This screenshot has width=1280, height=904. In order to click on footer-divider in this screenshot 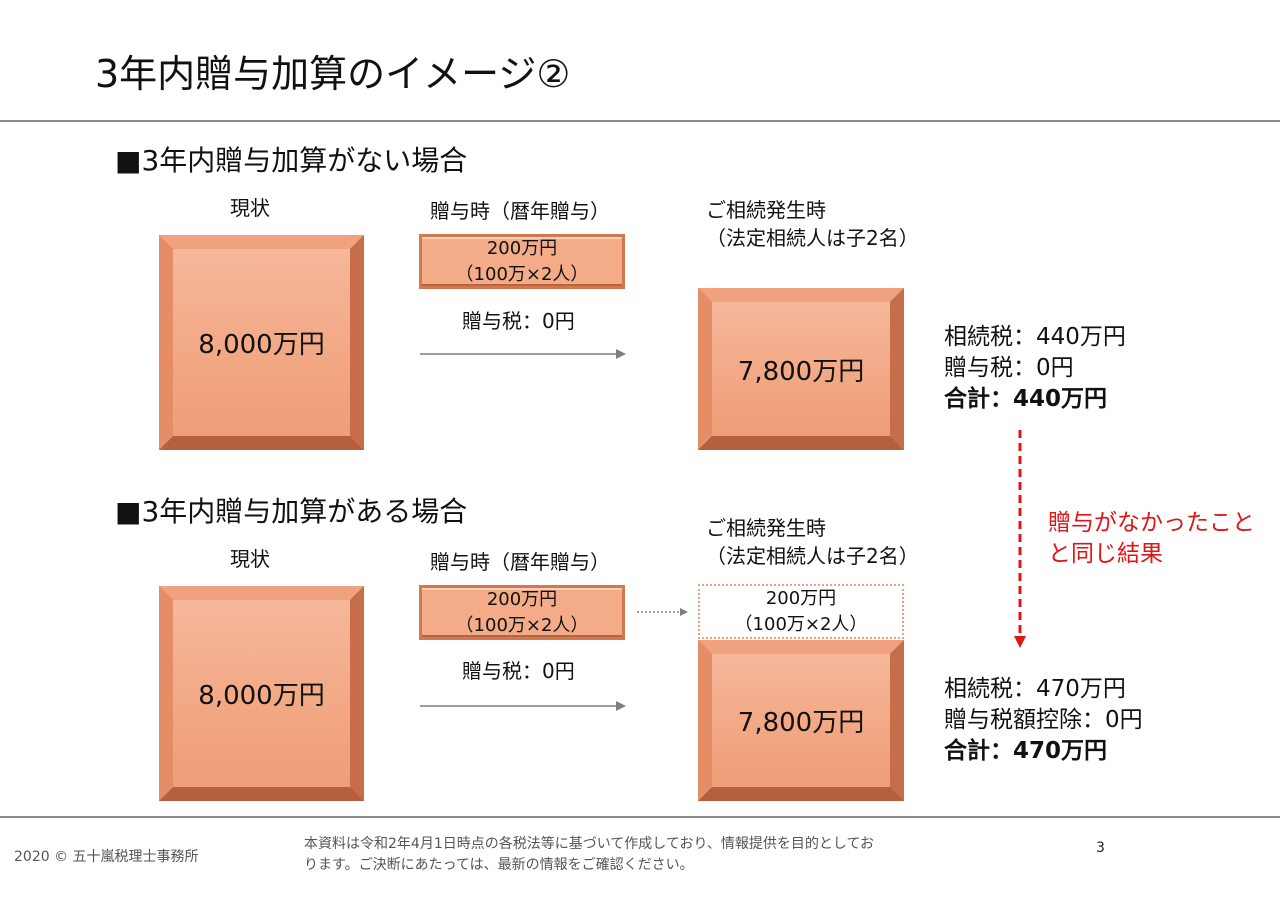, I will do `click(640, 817)`.